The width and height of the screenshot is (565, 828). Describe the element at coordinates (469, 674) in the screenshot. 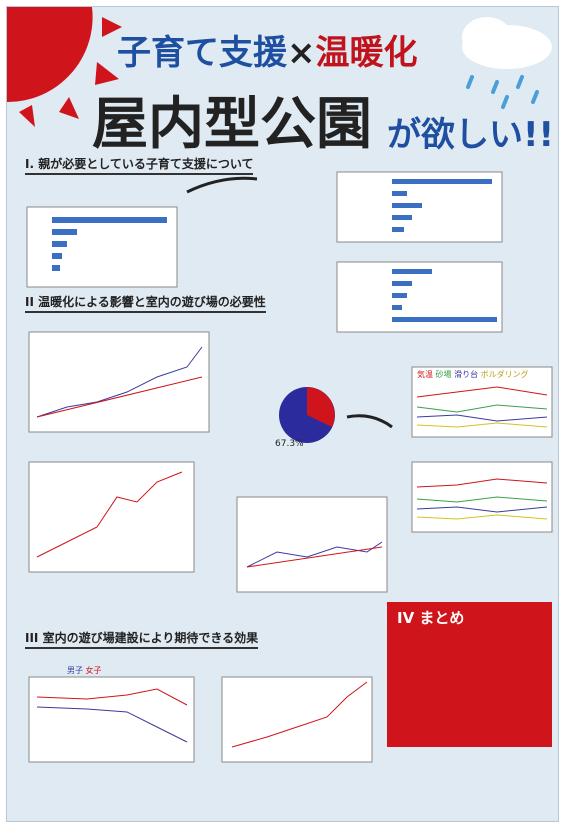

I see `summary-box` at that location.